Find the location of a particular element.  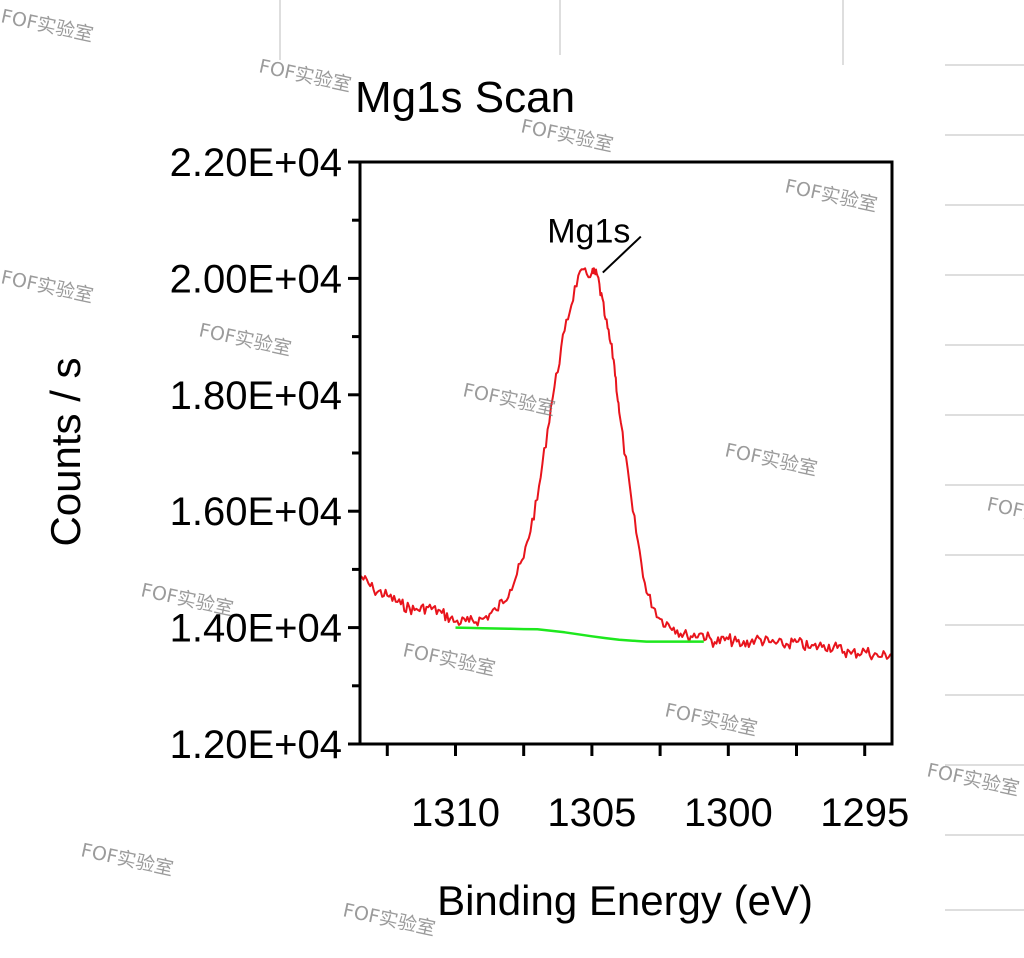

chart-title: Mg1s Scan is located at coordinates (465, 97).